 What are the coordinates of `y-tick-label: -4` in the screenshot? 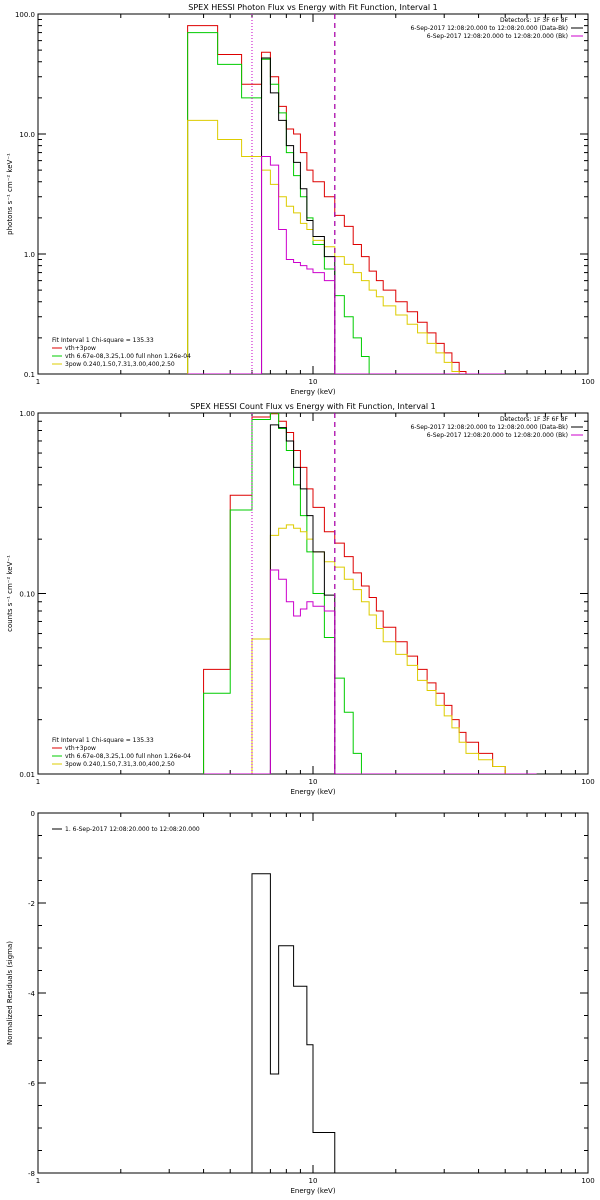 It's located at (32, 994).